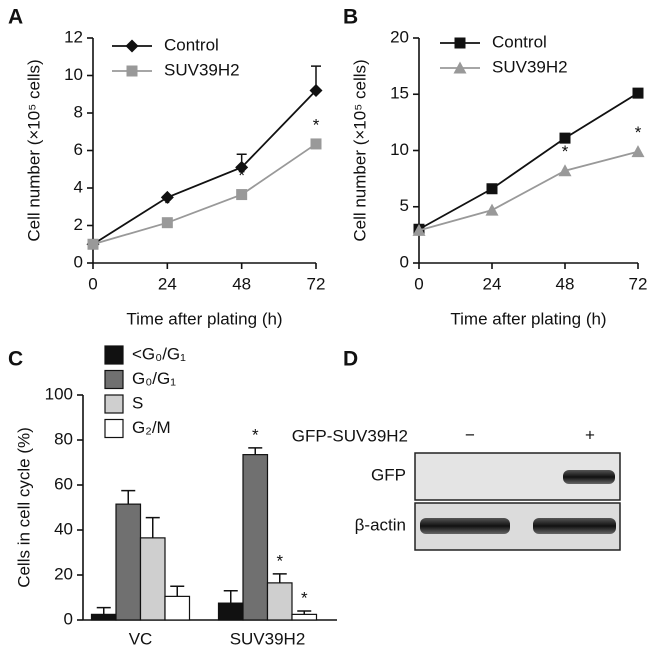 The image size is (653, 650). What do you see at coordinates (15, 359) in the screenshot?
I see `panel-label: C` at bounding box center [15, 359].